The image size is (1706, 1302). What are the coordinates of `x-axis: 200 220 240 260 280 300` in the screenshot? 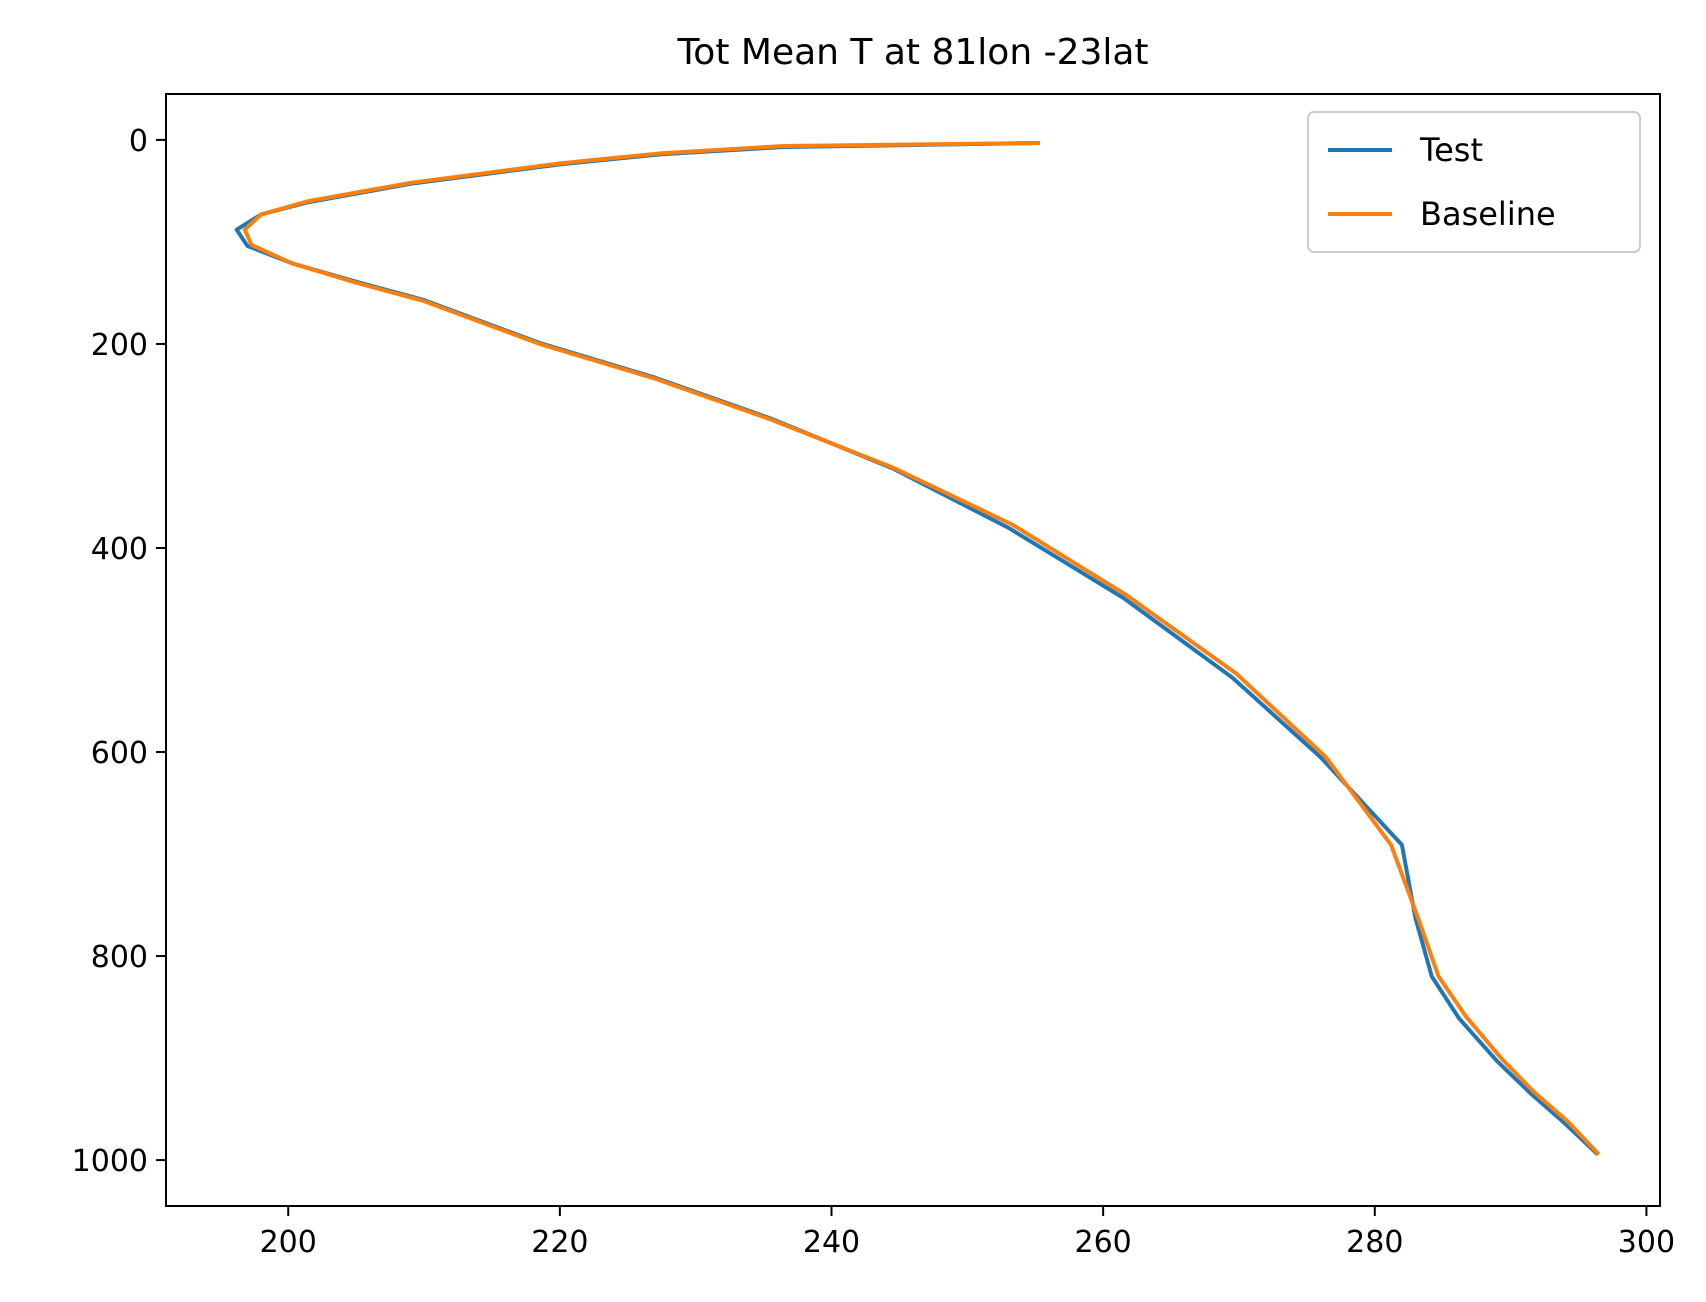 It's located at (967, 1233).